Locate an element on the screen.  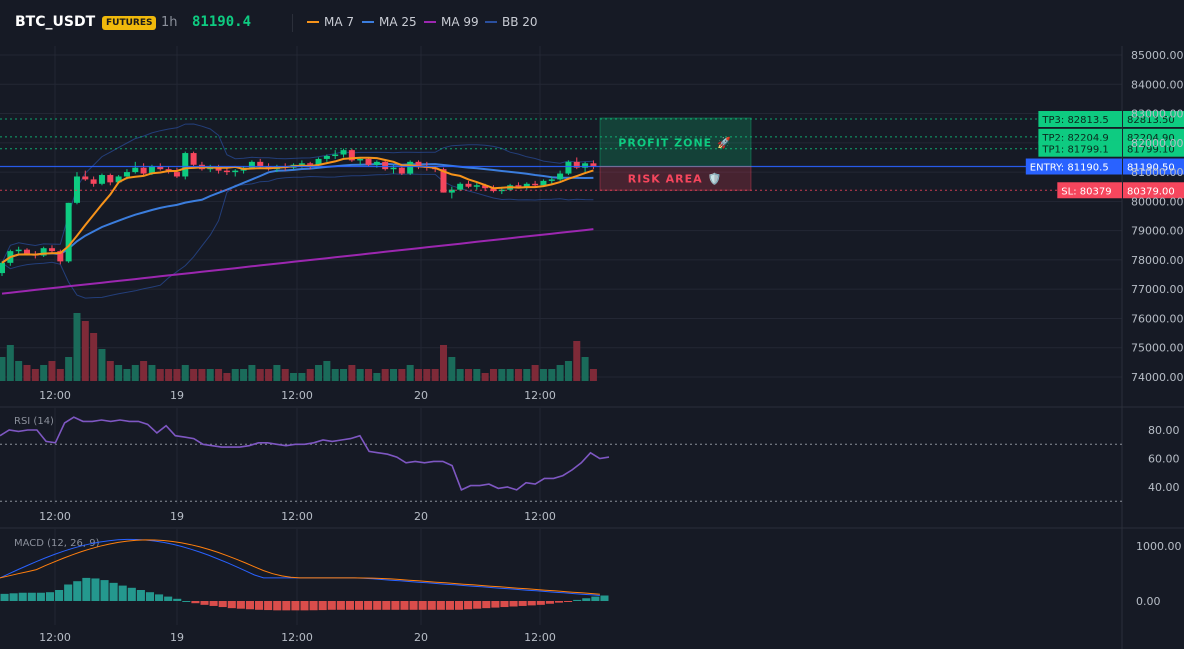
legend-ma25: MA 25 is located at coordinates (389, 22).